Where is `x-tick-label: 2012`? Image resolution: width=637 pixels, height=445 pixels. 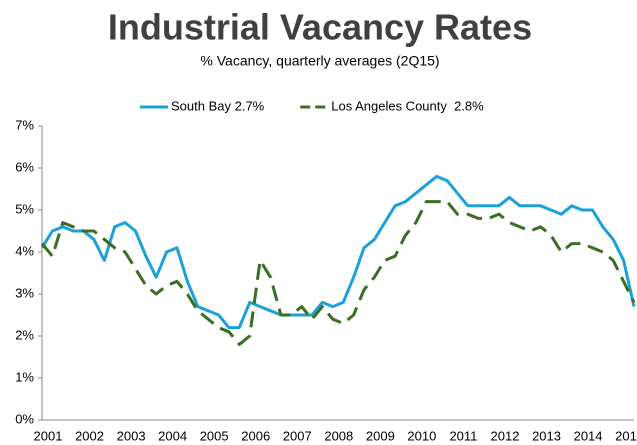 x-tick-label: 2012 is located at coordinates (505, 435).